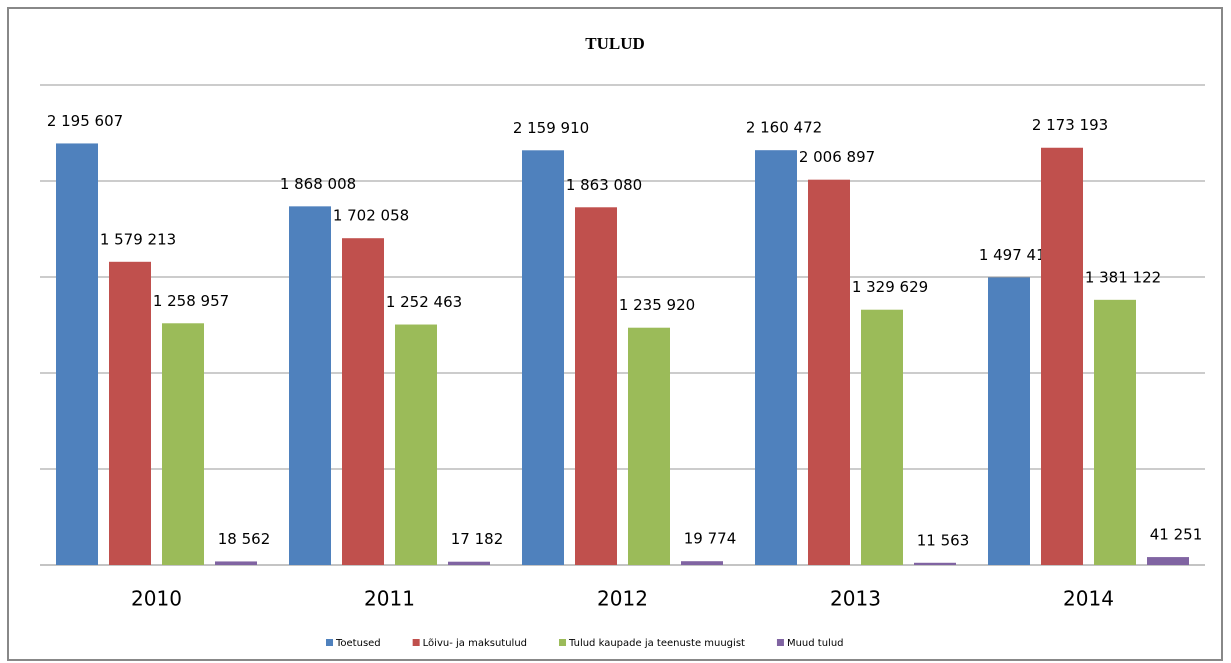 Image resolution: width=1231 pixels, height=663 pixels. Describe the element at coordinates (318, 184) in the screenshot. I see `data-label: 1 868 008` at that location.